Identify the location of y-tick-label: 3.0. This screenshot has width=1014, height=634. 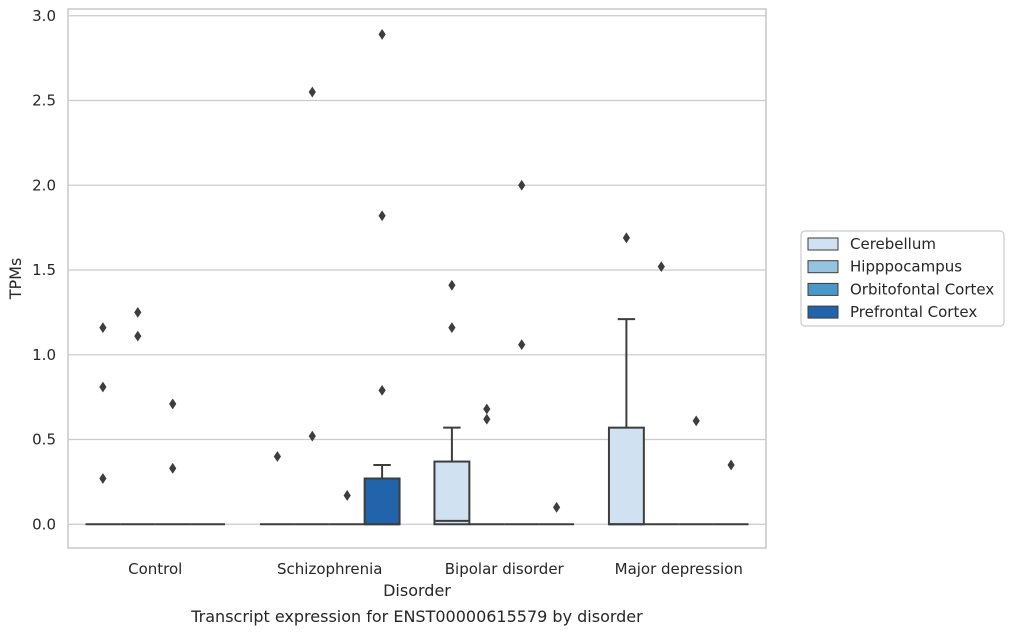
(44, 16).